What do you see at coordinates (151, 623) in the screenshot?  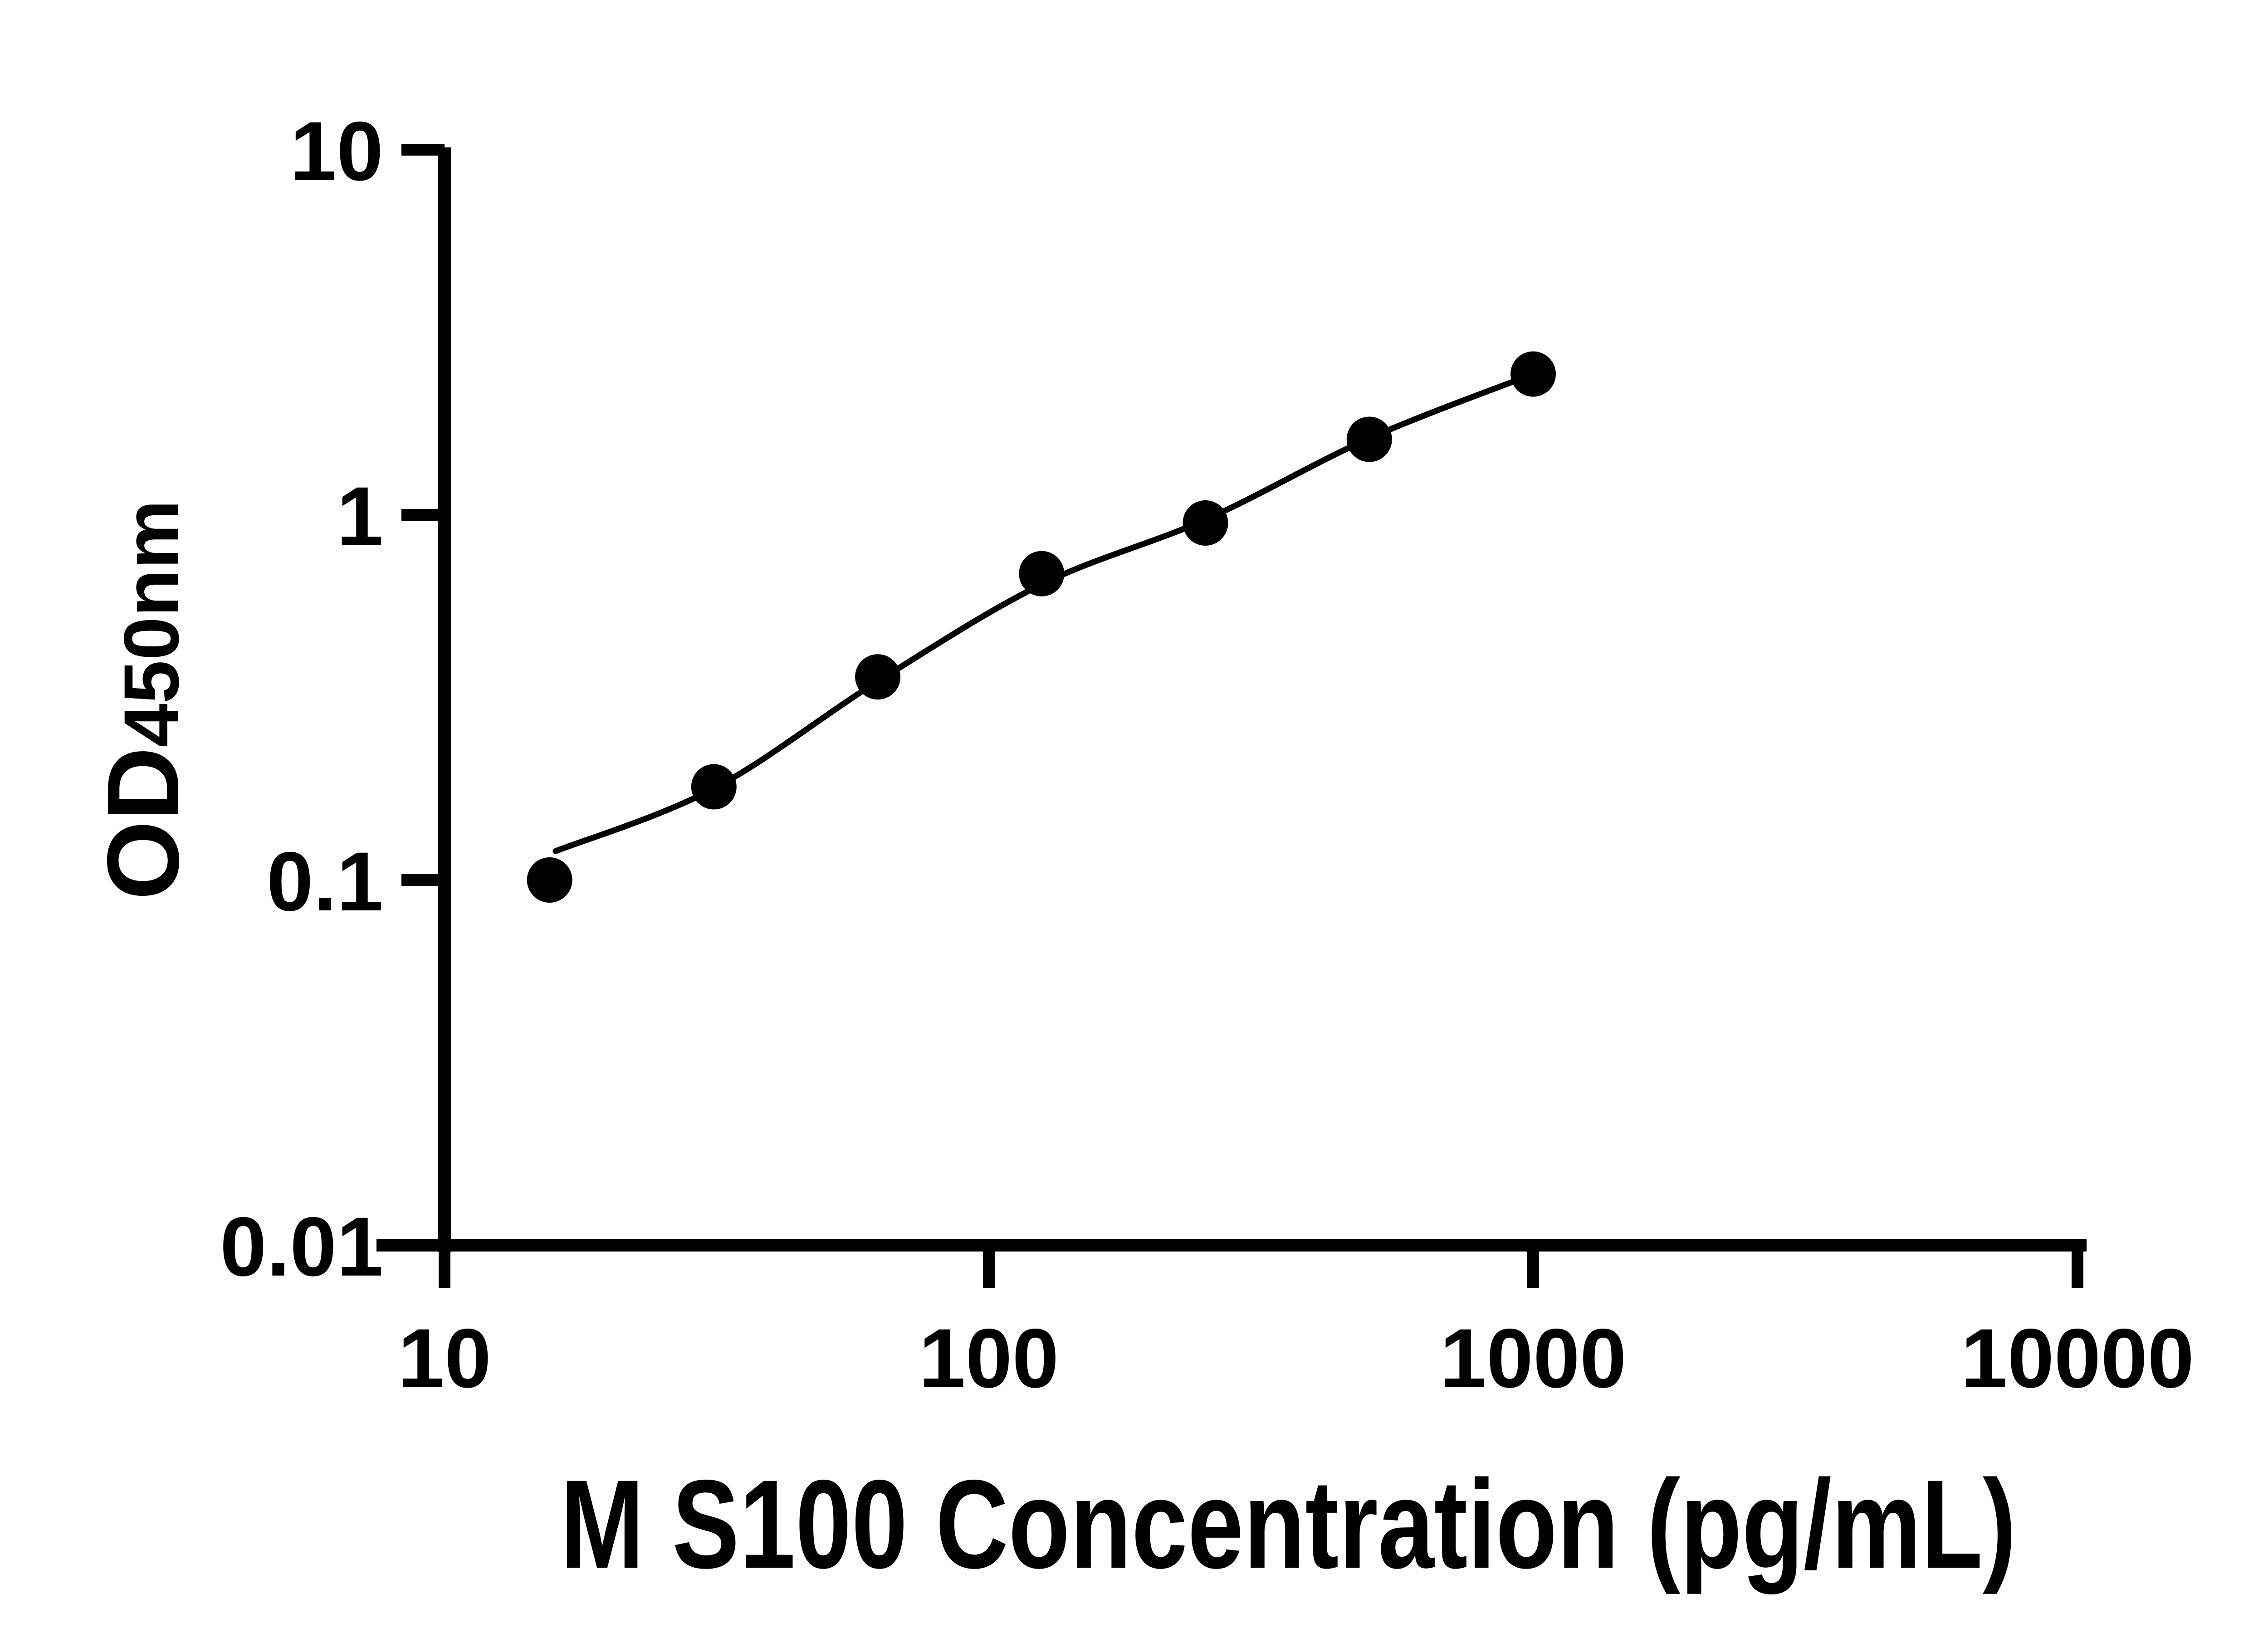 I see `y-axis-title-sub: 450nm` at bounding box center [151, 623].